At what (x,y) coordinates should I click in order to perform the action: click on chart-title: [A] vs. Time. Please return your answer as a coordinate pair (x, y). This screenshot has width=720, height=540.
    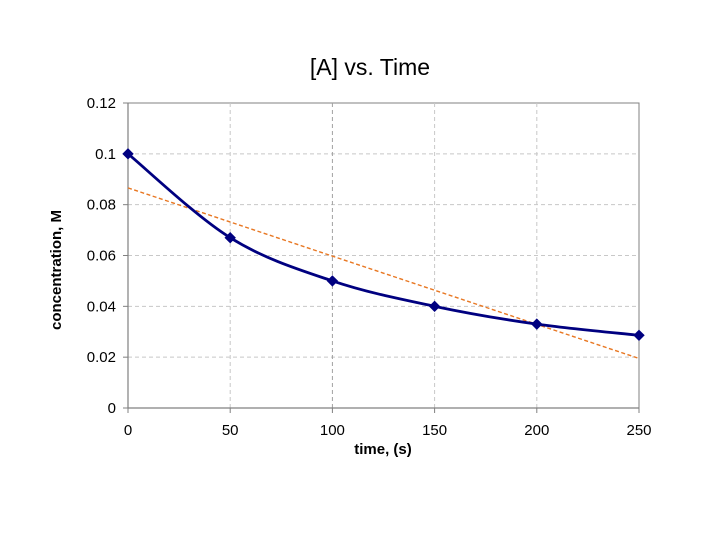
    Looking at the image, I should click on (370, 67).